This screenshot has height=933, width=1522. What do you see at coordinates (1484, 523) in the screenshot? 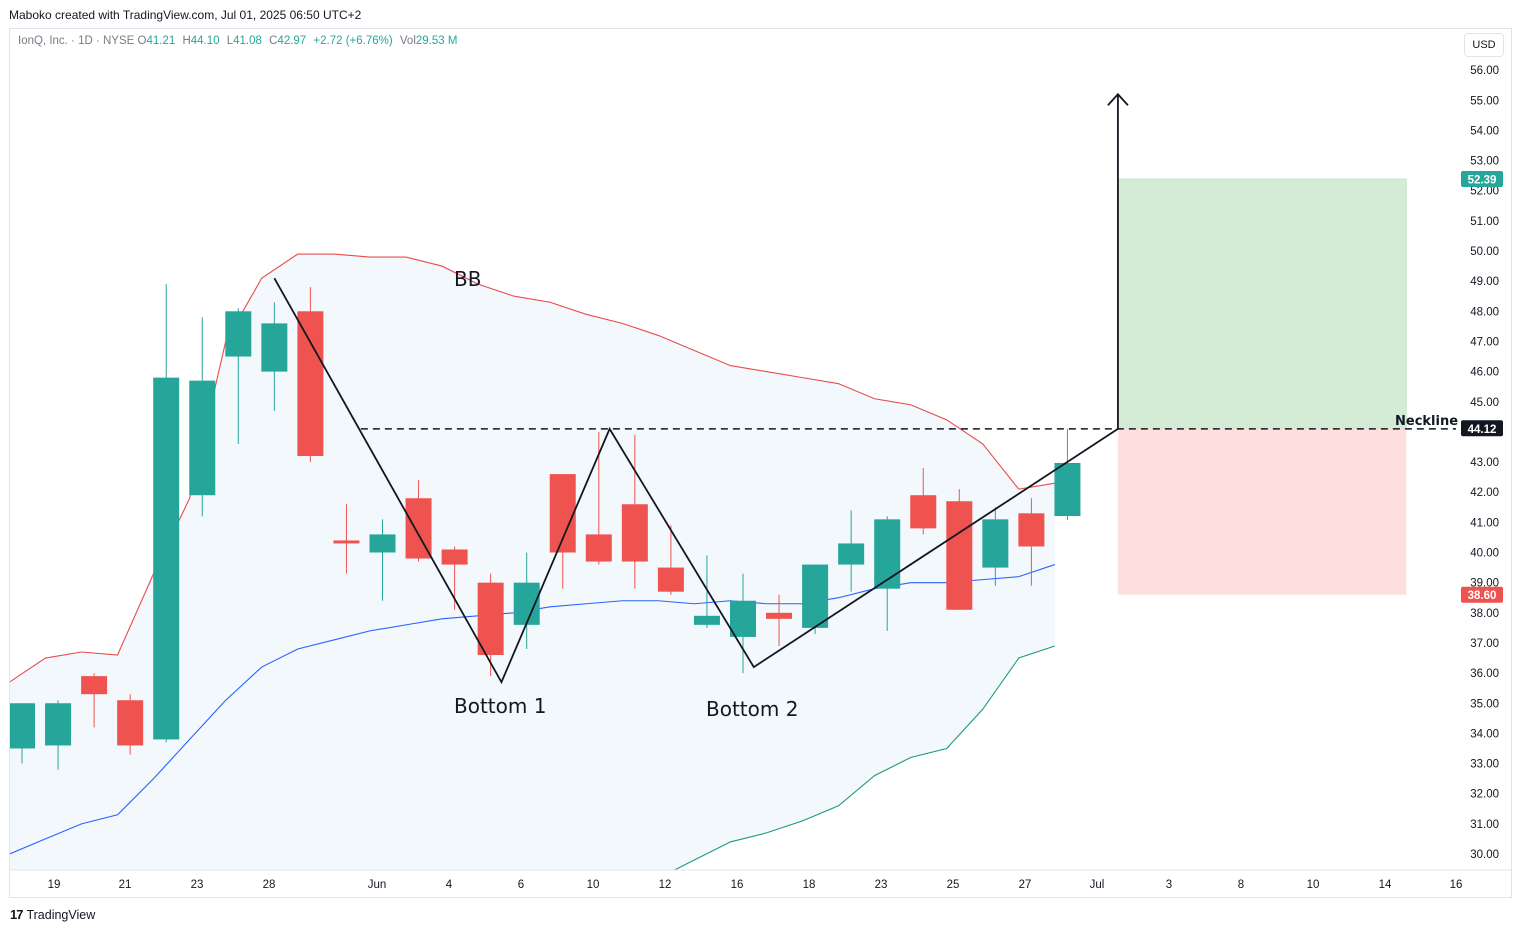
I see `y-axis-tick-label: 41.00` at bounding box center [1484, 523].